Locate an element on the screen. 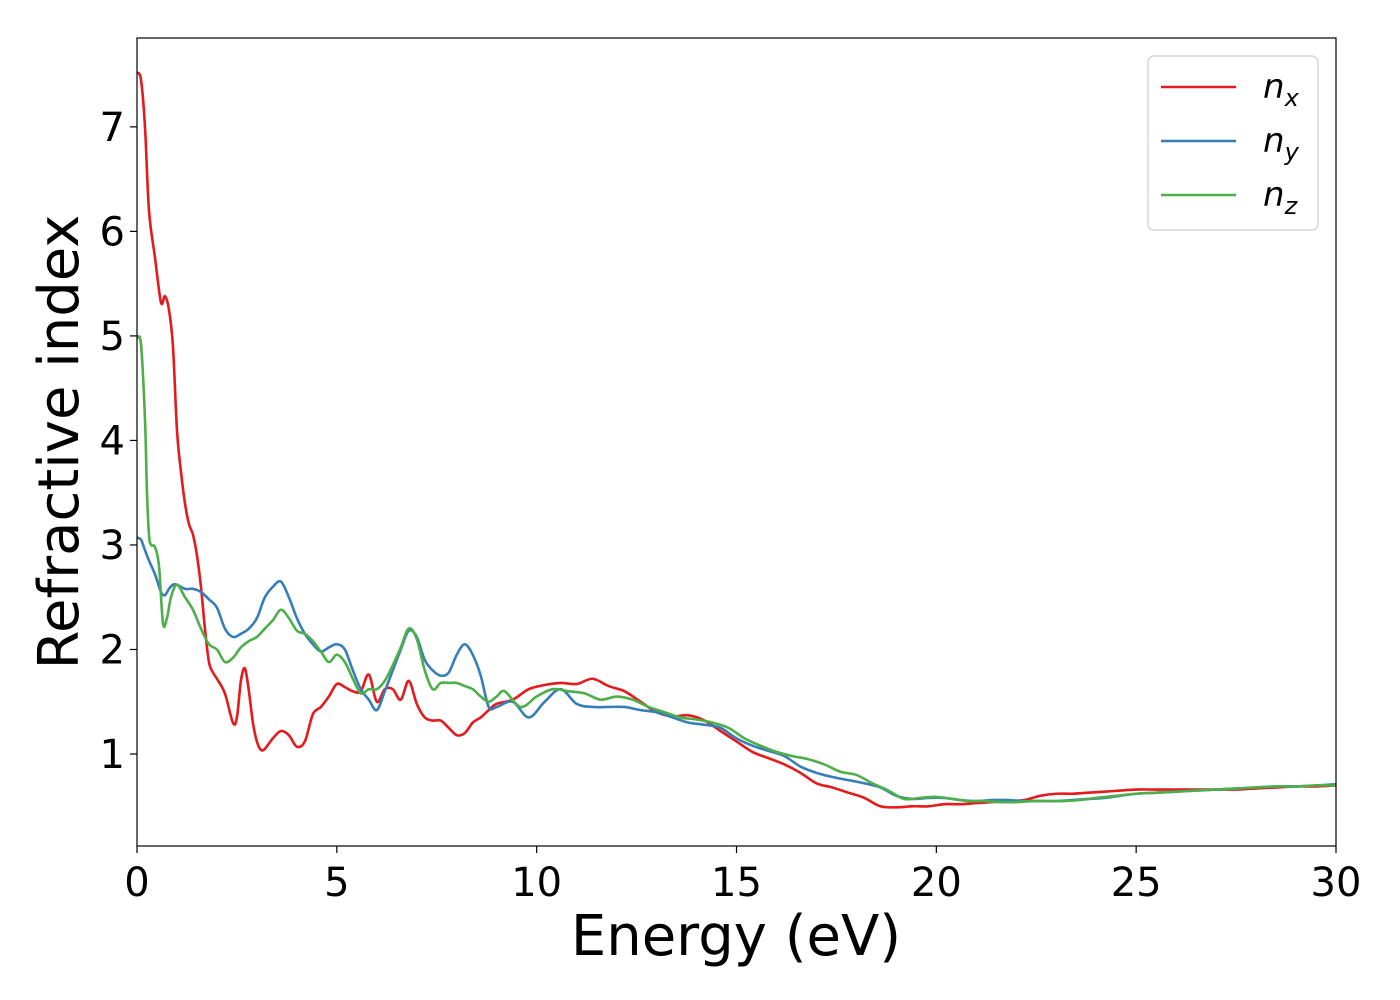  y-tick-label: 4 is located at coordinates (112, 441).